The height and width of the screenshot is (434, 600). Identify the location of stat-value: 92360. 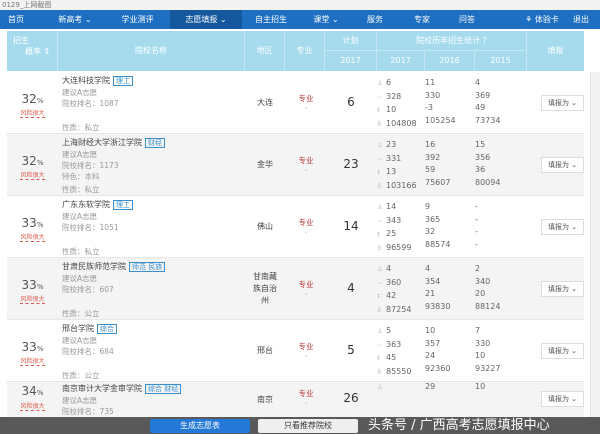
(438, 368).